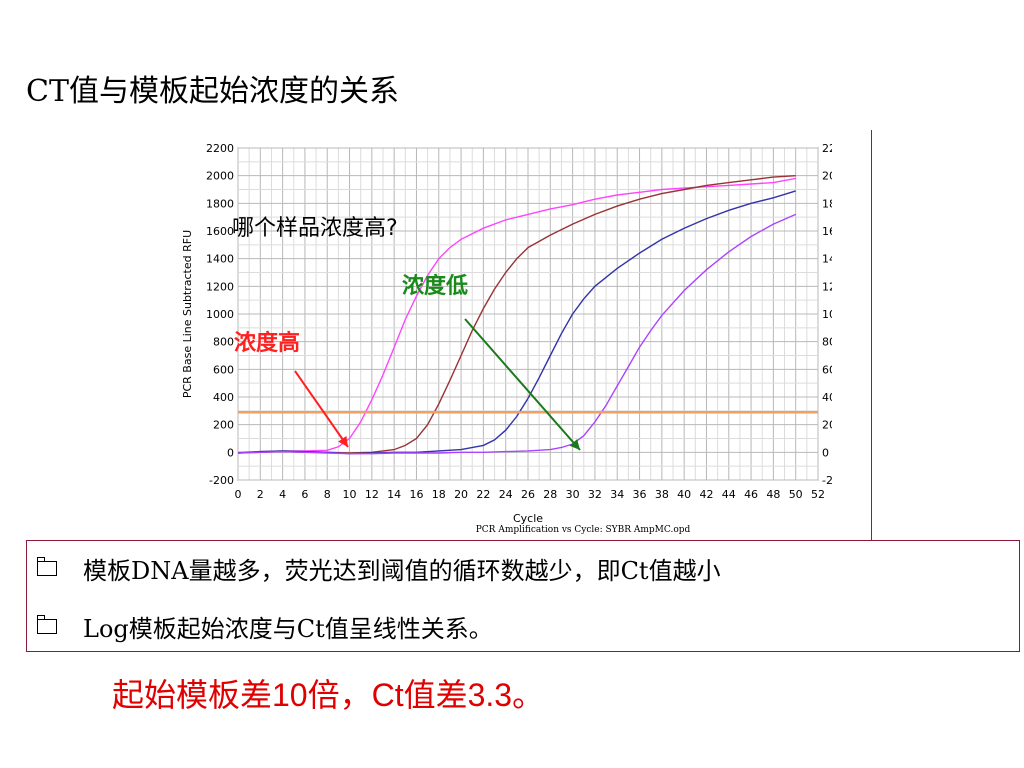 Image resolution: width=1024 pixels, height=768 pixels. What do you see at coordinates (573, 494) in the screenshot?
I see `x-tick-label: 30` at bounding box center [573, 494].